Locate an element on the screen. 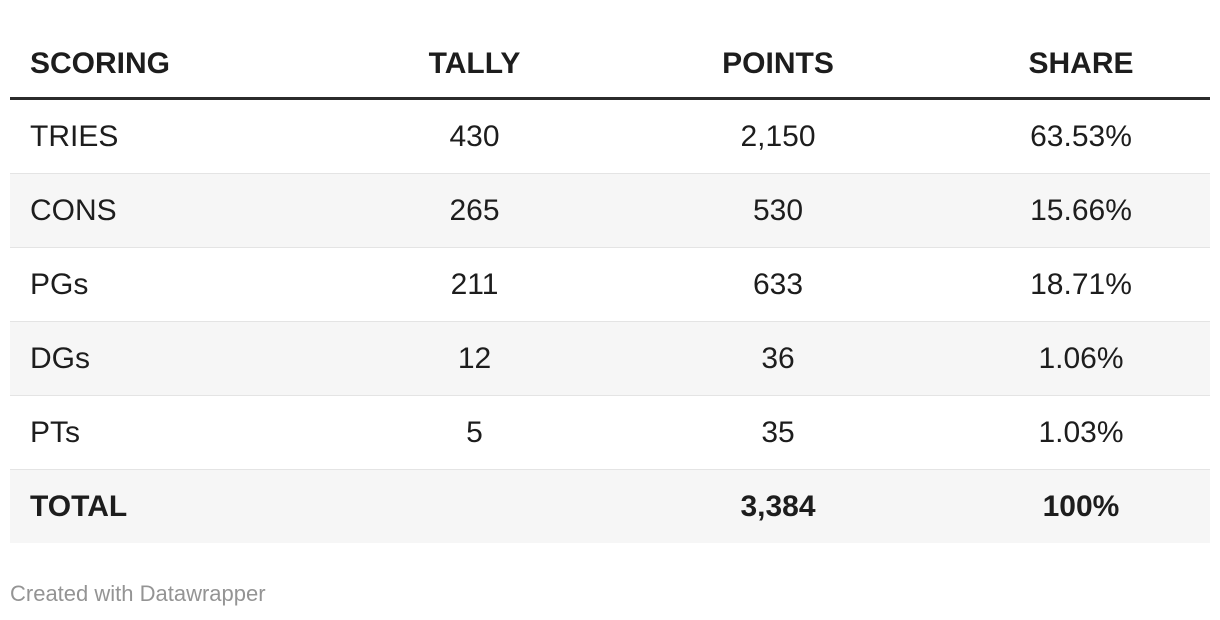 The height and width of the screenshot is (620, 1220). column-header-scoring: SCORING is located at coordinates (166, 65).